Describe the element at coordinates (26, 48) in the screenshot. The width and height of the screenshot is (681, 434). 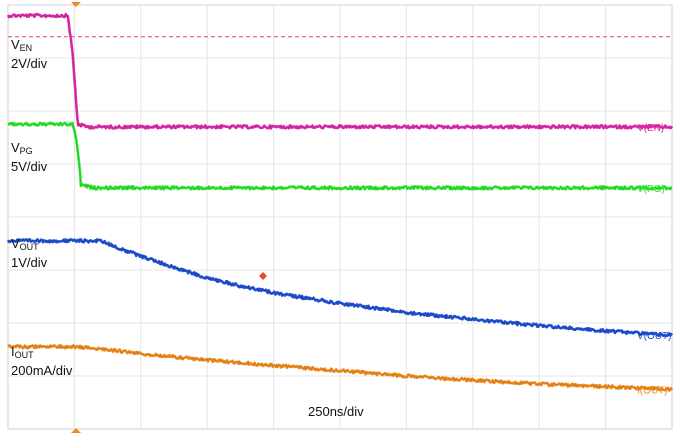
I see `label-ven-sub: EN` at that location.